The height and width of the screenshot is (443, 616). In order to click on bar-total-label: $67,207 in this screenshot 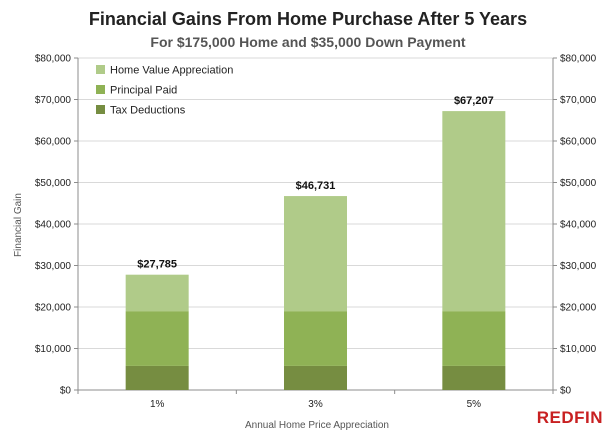, I will do `click(474, 101)`.